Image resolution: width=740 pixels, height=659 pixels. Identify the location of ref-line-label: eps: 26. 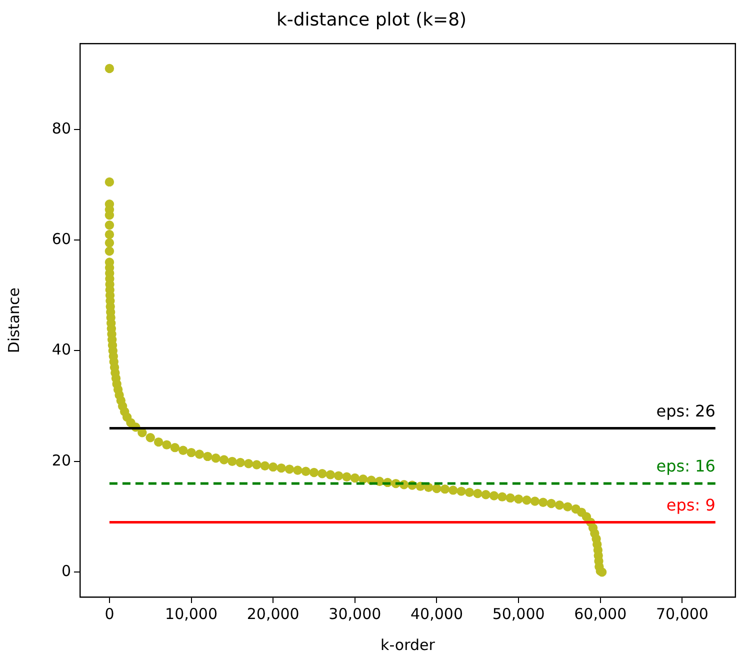
(686, 410).